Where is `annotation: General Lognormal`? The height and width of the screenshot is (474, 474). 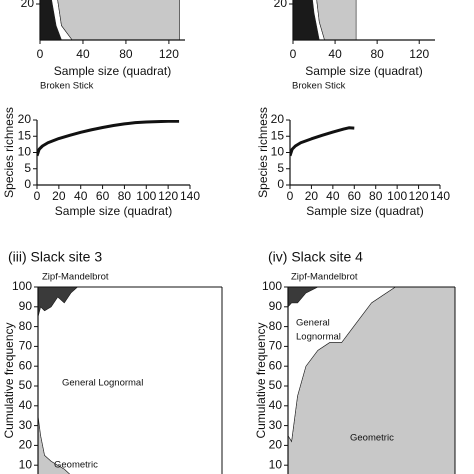
annotation: General Lognormal is located at coordinates (102, 383).